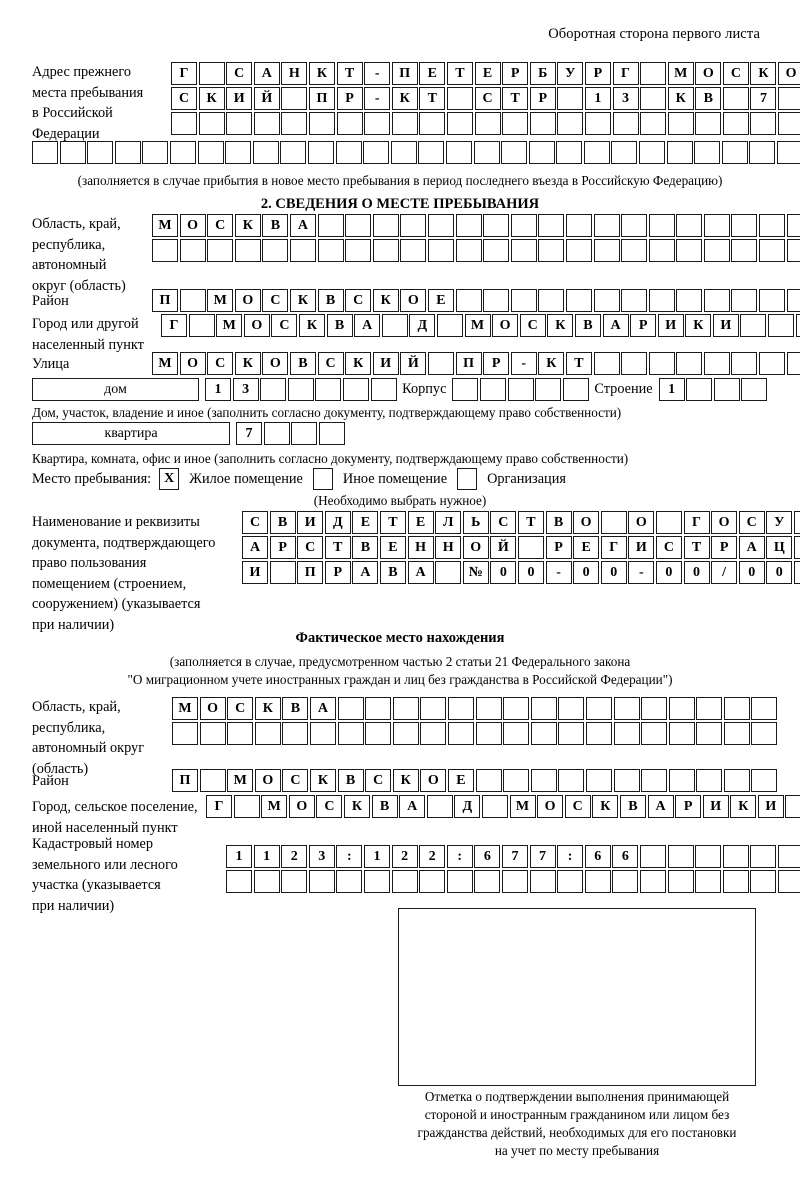  What do you see at coordinates (570, 856) in the screenshot?
I see `char-cell: :` at bounding box center [570, 856].